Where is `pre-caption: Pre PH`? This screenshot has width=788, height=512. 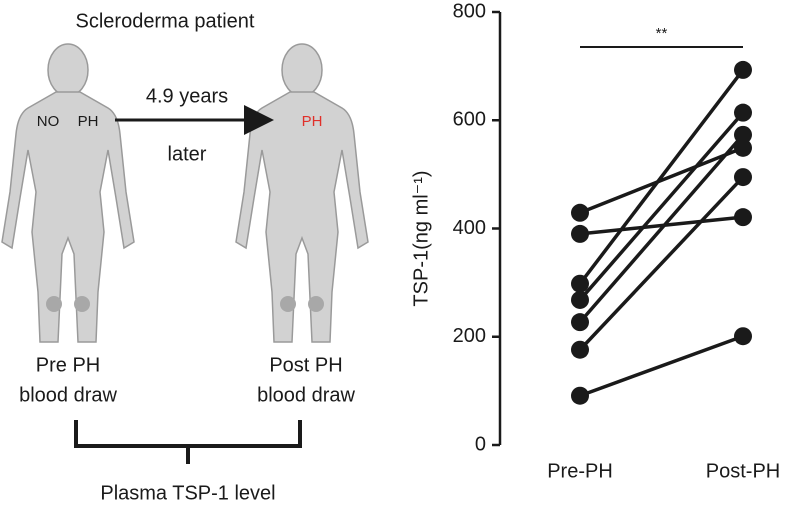 pre-caption: Pre PH is located at coordinates (68, 365).